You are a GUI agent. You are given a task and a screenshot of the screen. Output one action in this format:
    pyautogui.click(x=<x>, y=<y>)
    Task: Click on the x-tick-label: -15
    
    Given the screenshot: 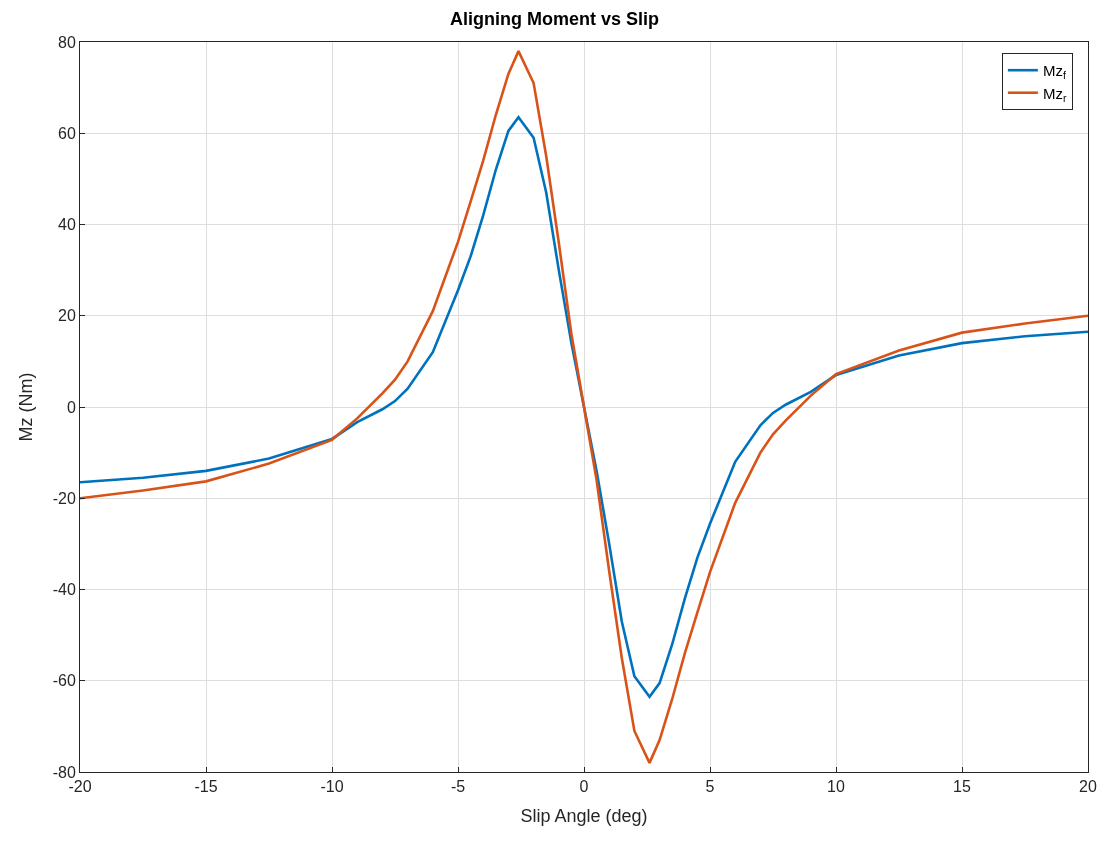 What is the action you would take?
    pyautogui.click(x=206, y=787)
    